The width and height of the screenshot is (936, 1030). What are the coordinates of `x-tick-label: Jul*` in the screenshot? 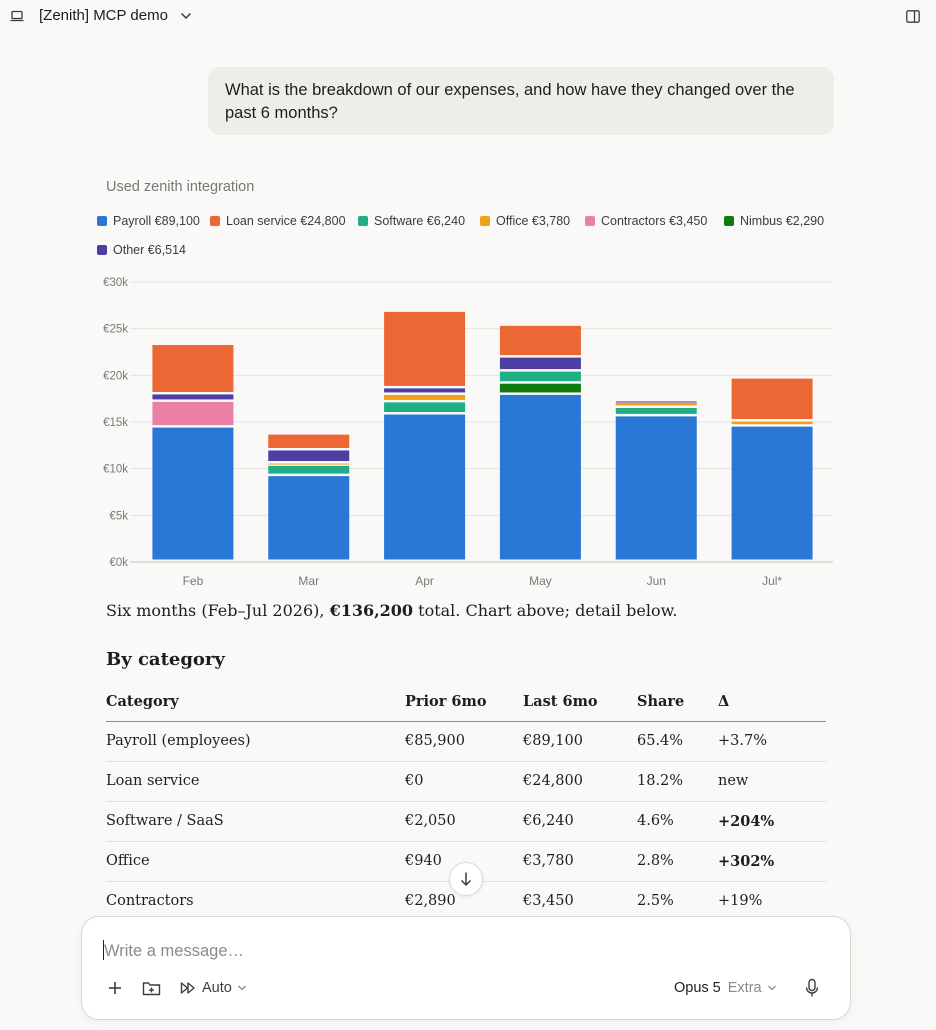 It's located at (772, 581).